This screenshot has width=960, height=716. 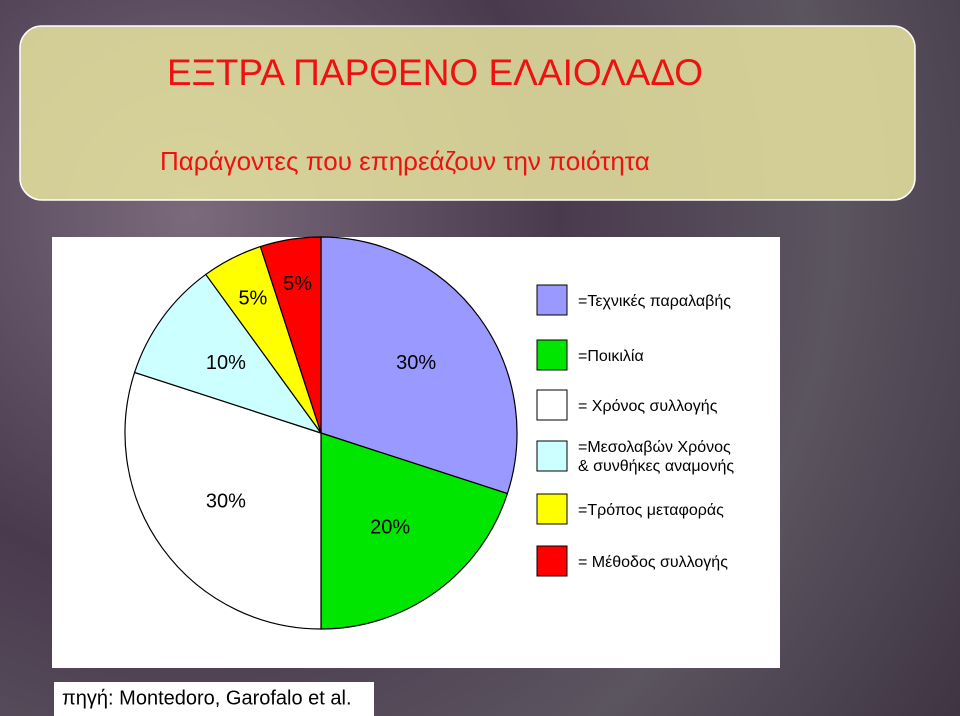 I want to click on source: πηγή: Montedoro, Garofalo et al., so click(x=207, y=698).